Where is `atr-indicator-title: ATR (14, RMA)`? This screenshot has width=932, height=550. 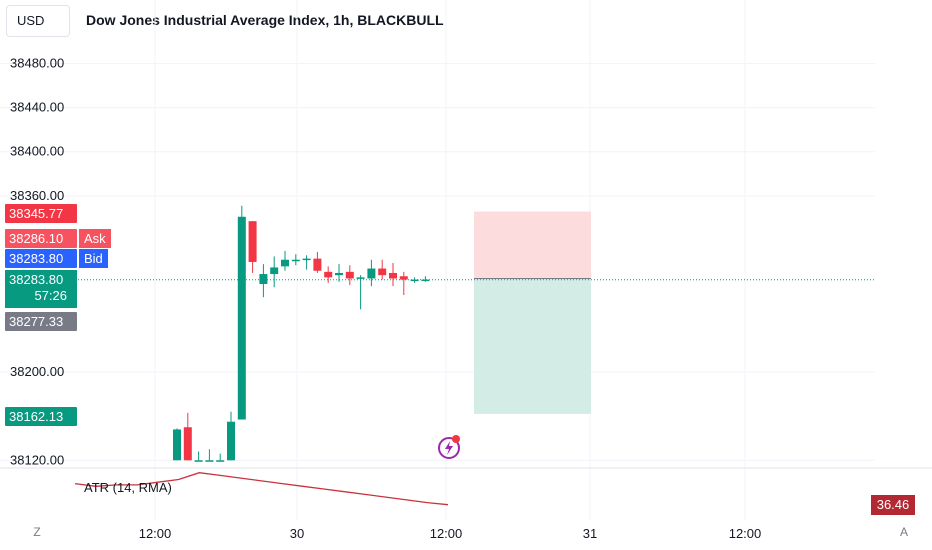 atr-indicator-title: ATR (14, RMA) is located at coordinates (128, 487).